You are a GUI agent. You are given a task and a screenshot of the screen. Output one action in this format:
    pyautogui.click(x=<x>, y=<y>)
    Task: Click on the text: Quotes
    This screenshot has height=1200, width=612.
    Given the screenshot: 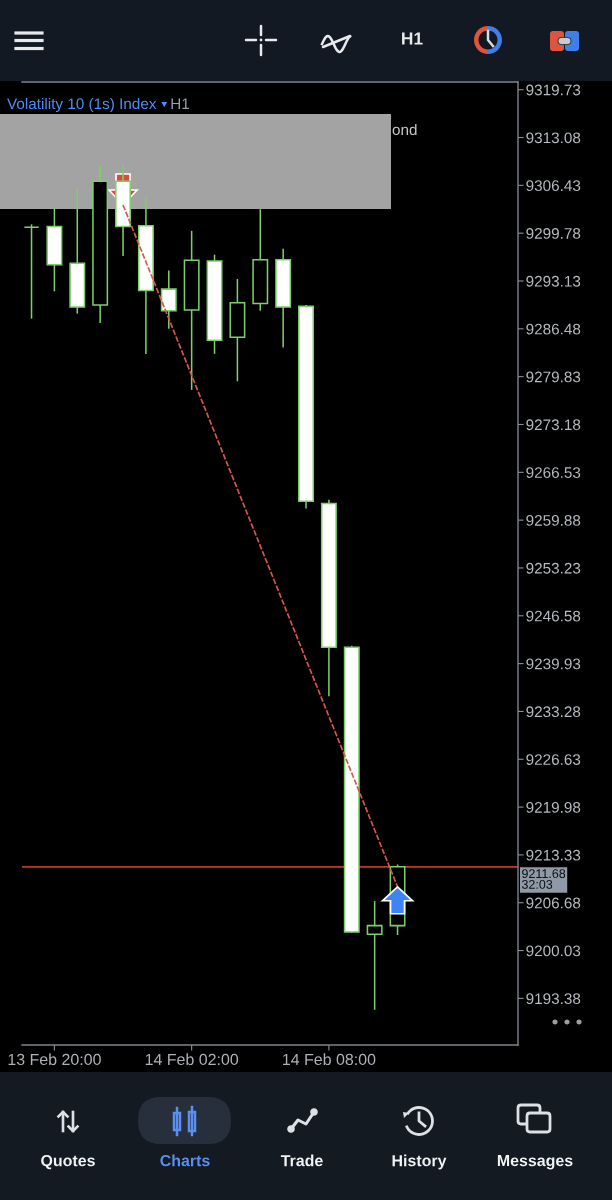 What is the action you would take?
    pyautogui.click(x=68, y=1162)
    